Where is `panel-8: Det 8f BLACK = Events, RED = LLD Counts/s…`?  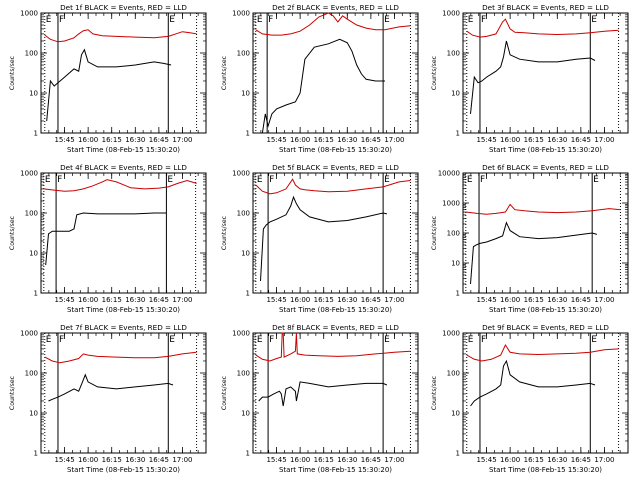
panel-8: Det 8f BLACK = Events, RED = LLD Counts/s… is located at coordinates (320, 398).